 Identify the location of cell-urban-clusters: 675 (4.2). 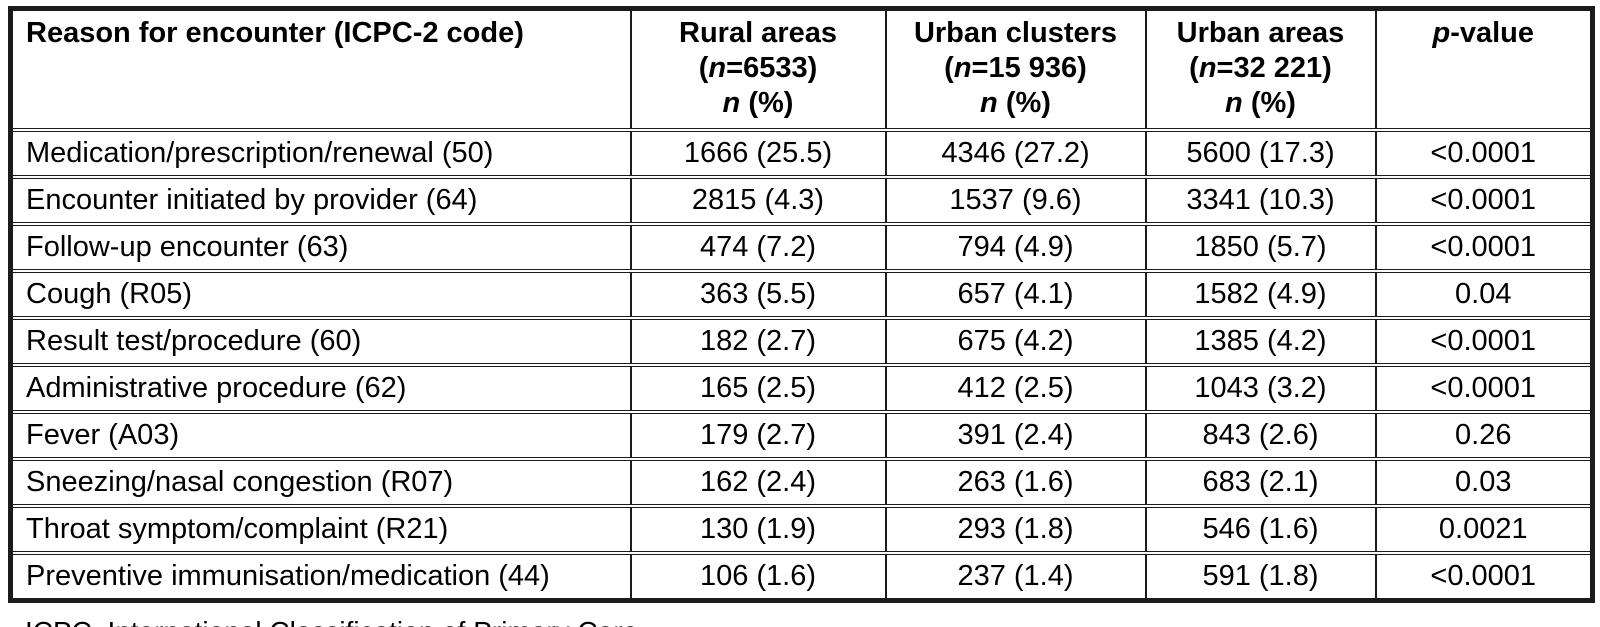
(1015, 341).